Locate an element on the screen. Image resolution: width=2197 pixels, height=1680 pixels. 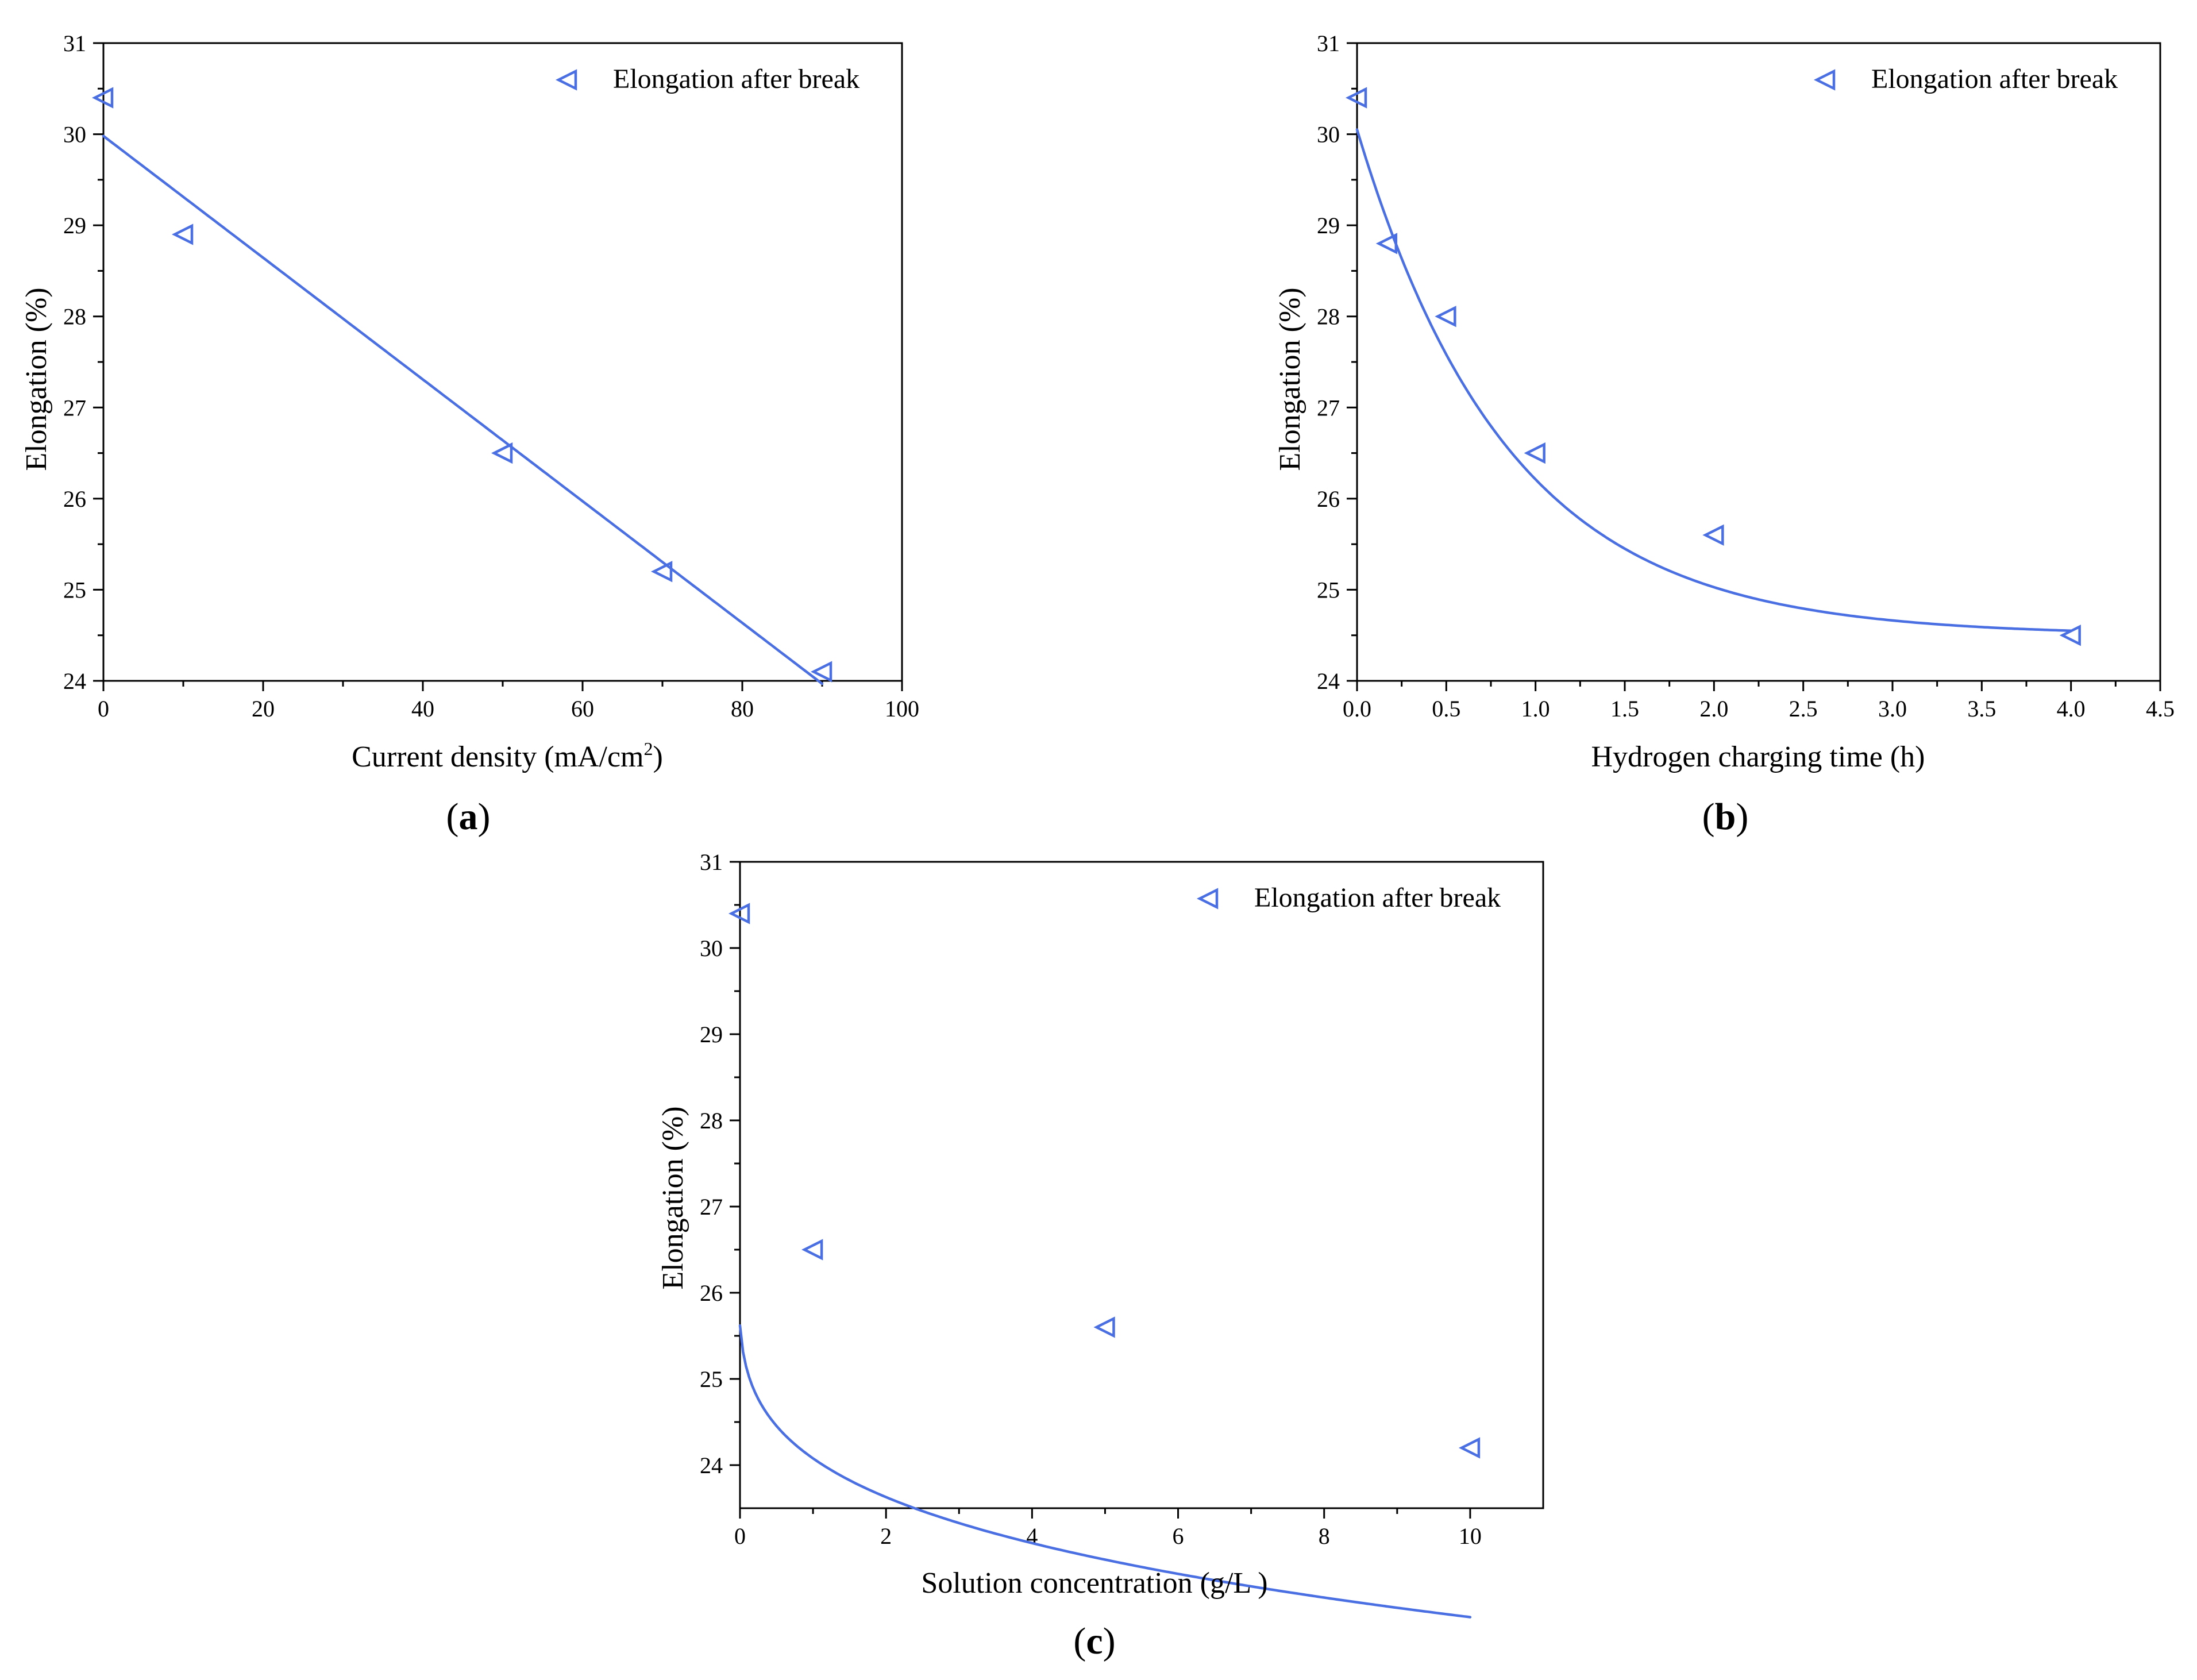
chart-a-panel-label: (a) is located at coordinates (468, 817).